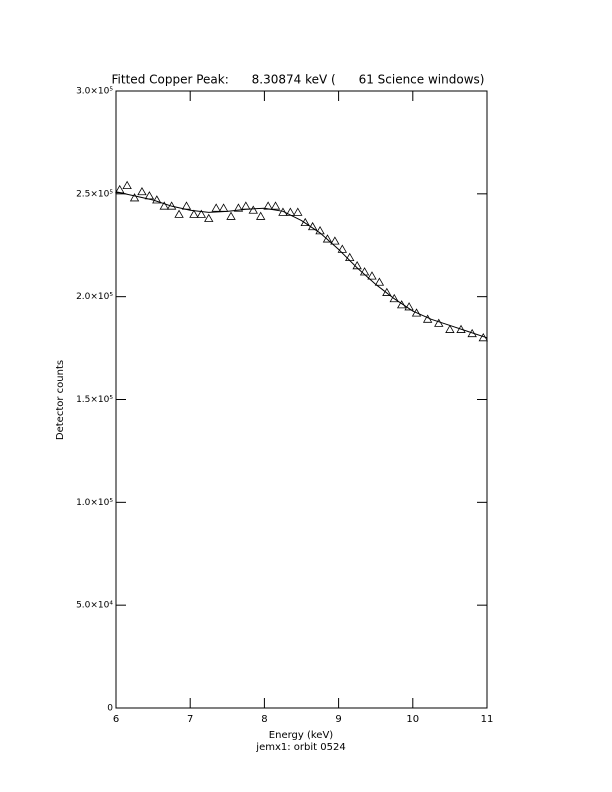  What do you see at coordinates (94, 400) in the screenshot?
I see `y-tick-label: 1.5×10⁵` at bounding box center [94, 400].